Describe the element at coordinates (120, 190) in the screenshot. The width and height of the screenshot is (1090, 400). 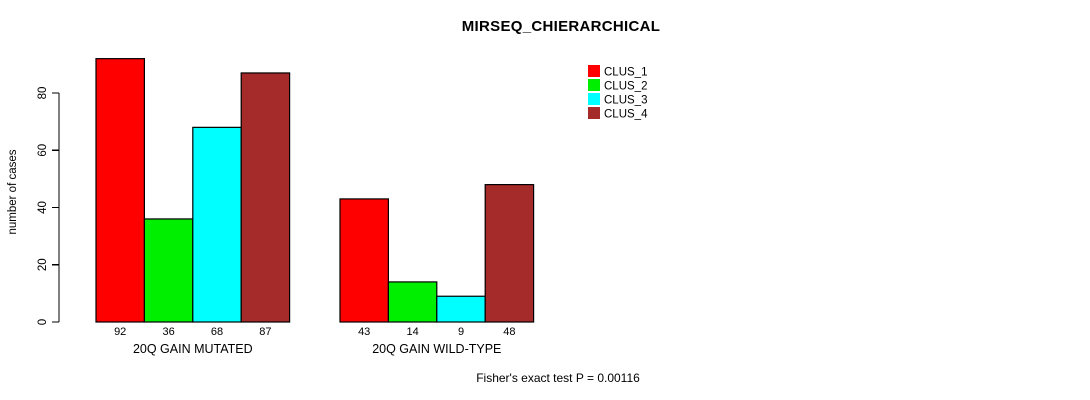
I see `bar-clus_1-group1` at that location.